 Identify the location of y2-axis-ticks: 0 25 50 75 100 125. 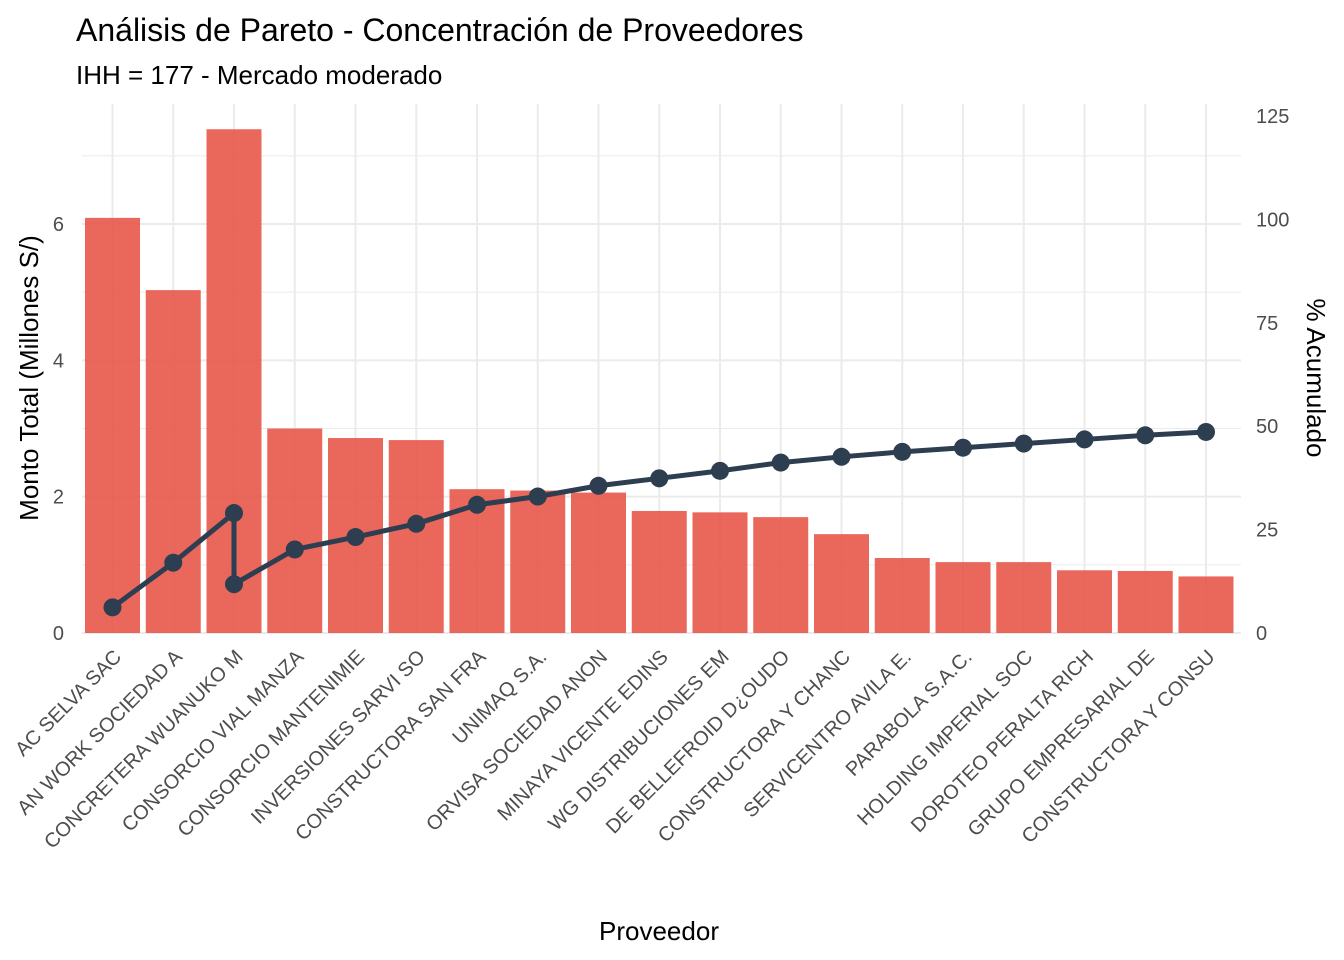
(1272, 375).